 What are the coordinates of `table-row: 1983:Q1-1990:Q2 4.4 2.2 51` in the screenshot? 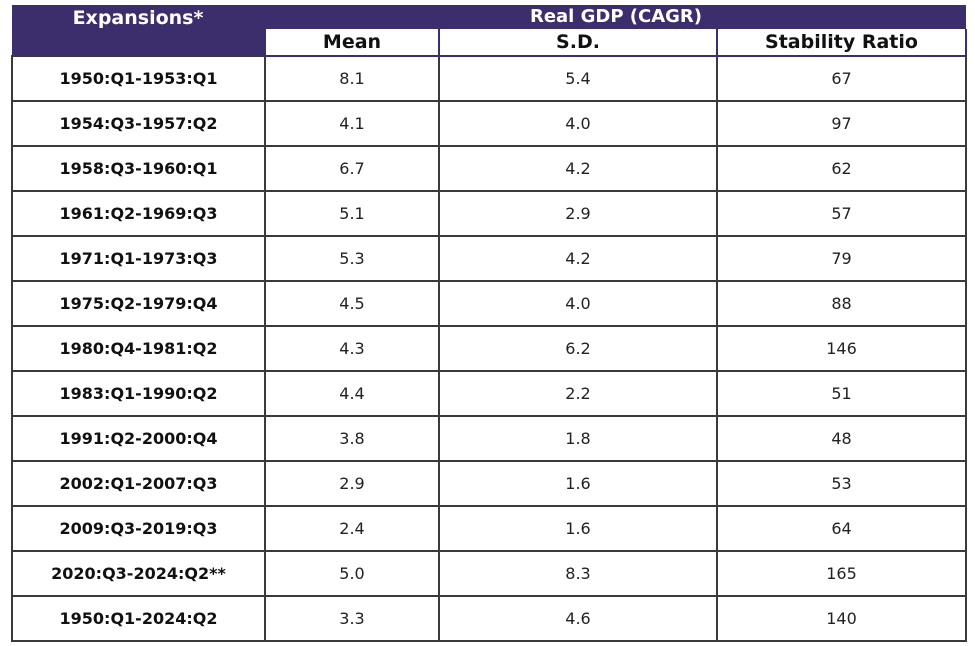 It's located at (489, 393).